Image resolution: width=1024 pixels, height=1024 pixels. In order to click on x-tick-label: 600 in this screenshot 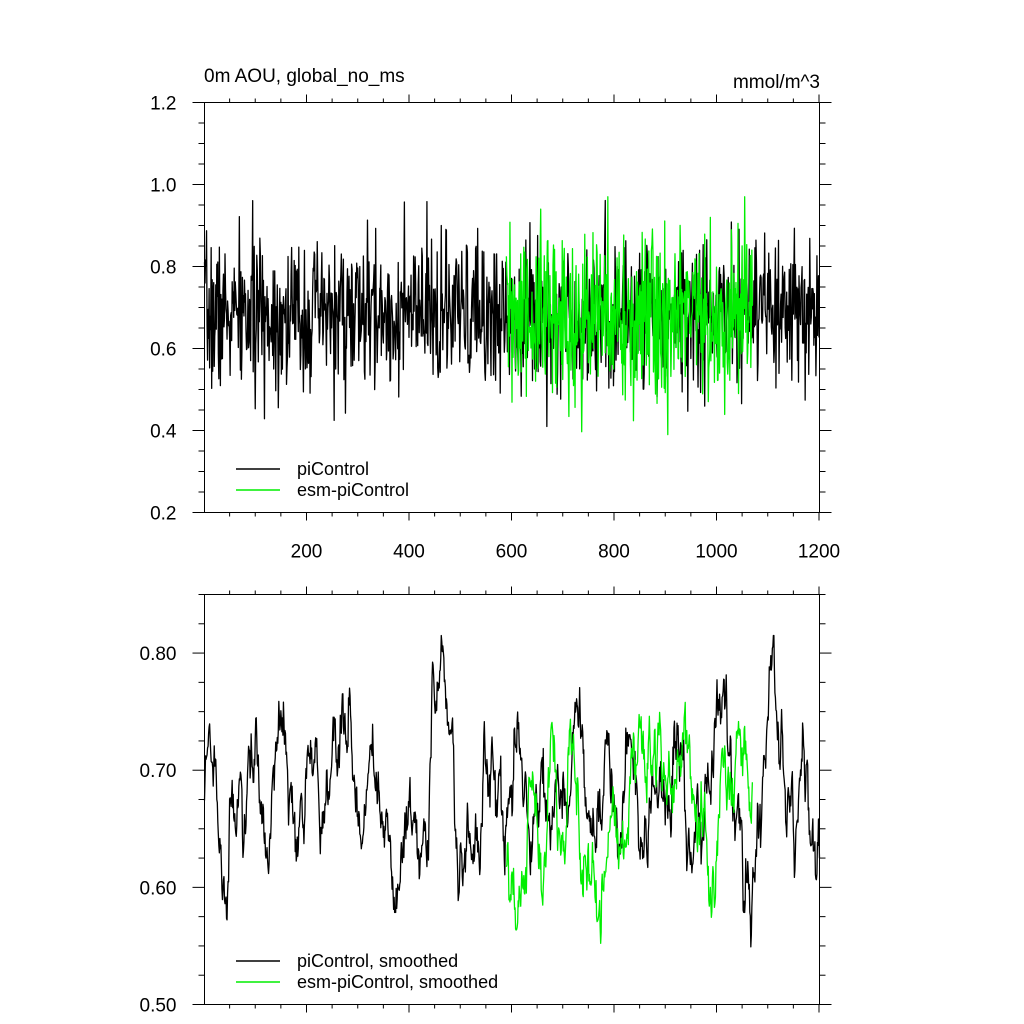, I will do `click(512, 552)`.